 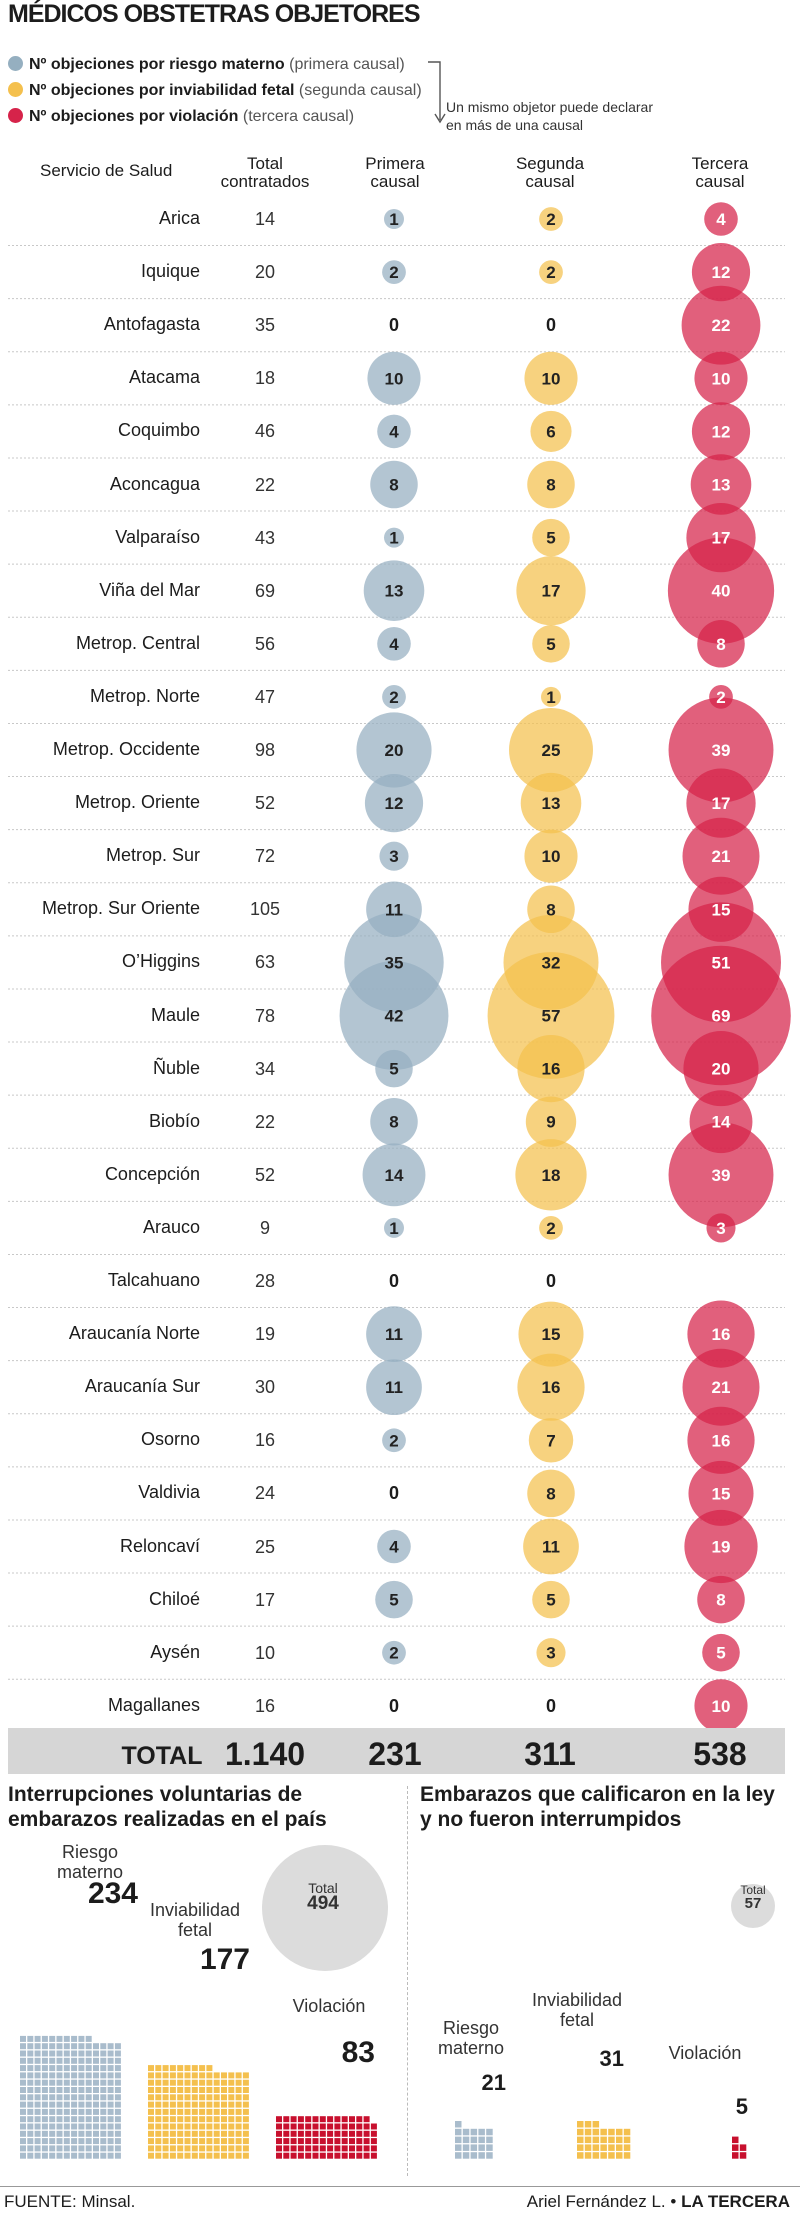 I want to click on total-contratados-value: 63, so click(x=265, y=962).